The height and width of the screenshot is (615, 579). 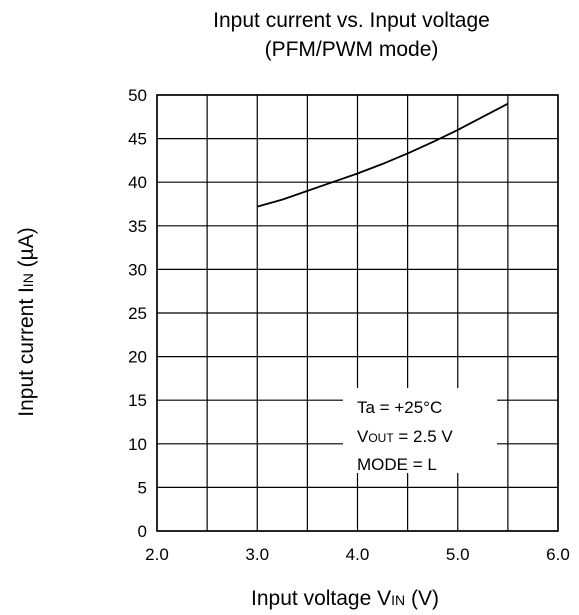 What do you see at coordinates (381, 438) in the screenshot?
I see `annotation-vout-sub: OUT` at bounding box center [381, 438].